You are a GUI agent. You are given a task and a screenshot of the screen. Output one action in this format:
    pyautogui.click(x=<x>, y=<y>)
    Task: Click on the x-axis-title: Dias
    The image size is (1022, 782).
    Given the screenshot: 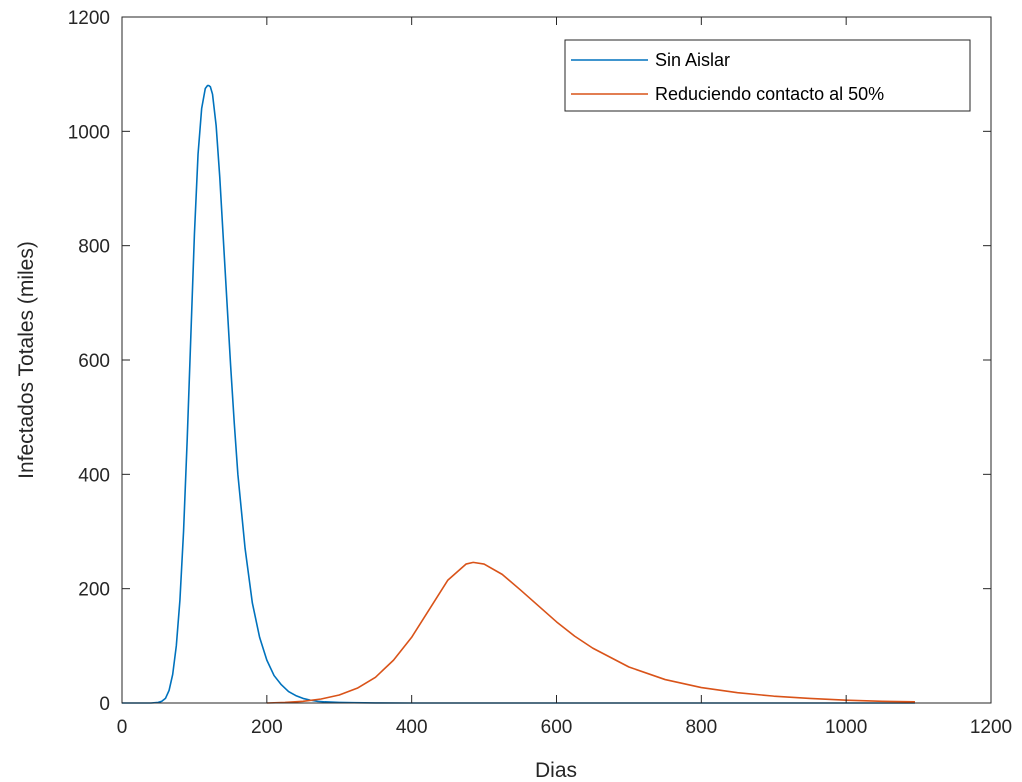 What is the action you would take?
    pyautogui.click(x=556, y=770)
    